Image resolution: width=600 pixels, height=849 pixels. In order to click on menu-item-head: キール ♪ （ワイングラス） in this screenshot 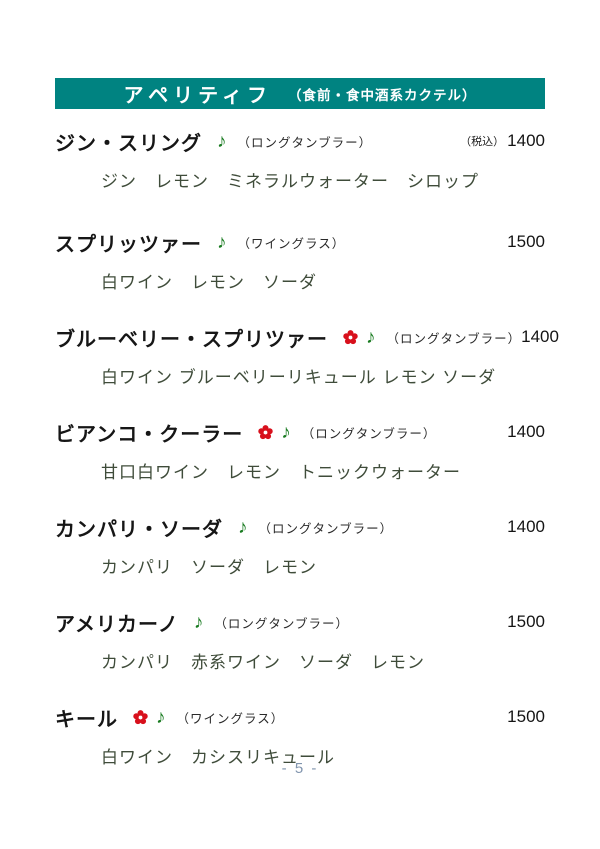, I will do `click(300, 718)`.